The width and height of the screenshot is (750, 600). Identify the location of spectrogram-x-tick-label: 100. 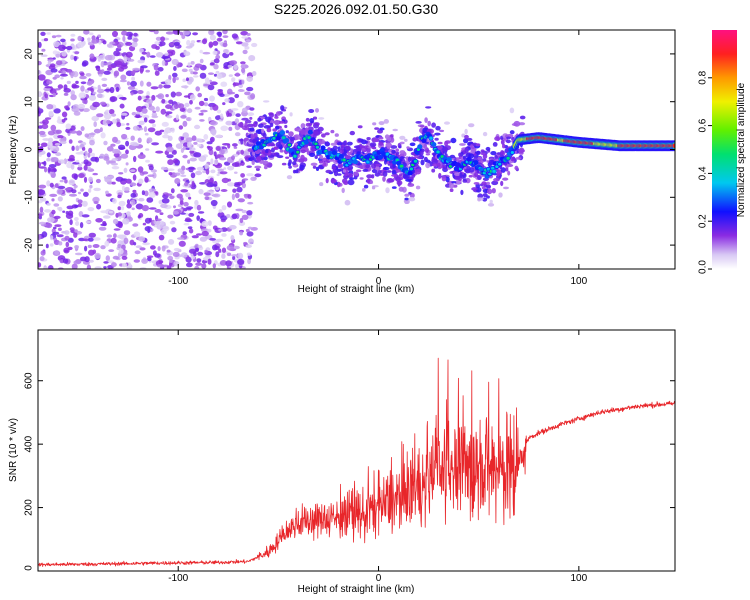
(579, 281).